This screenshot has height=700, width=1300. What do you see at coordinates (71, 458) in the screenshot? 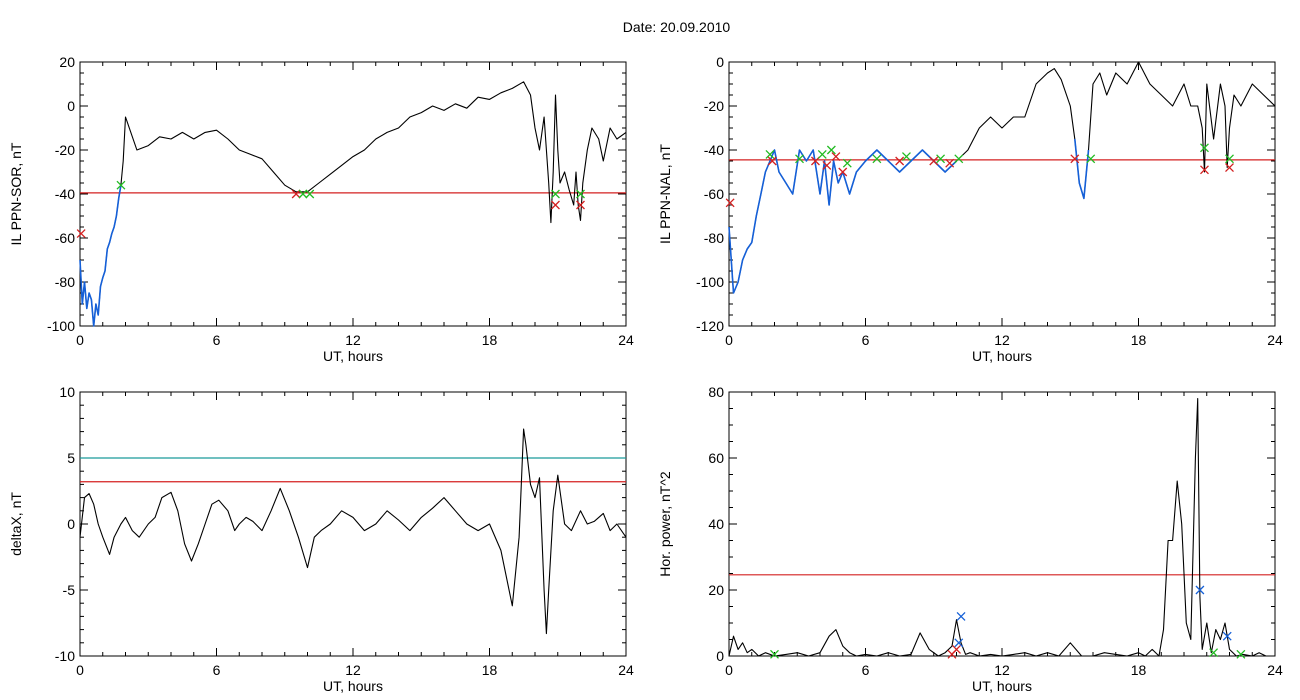
I see `y-tick-label: 5` at bounding box center [71, 458].